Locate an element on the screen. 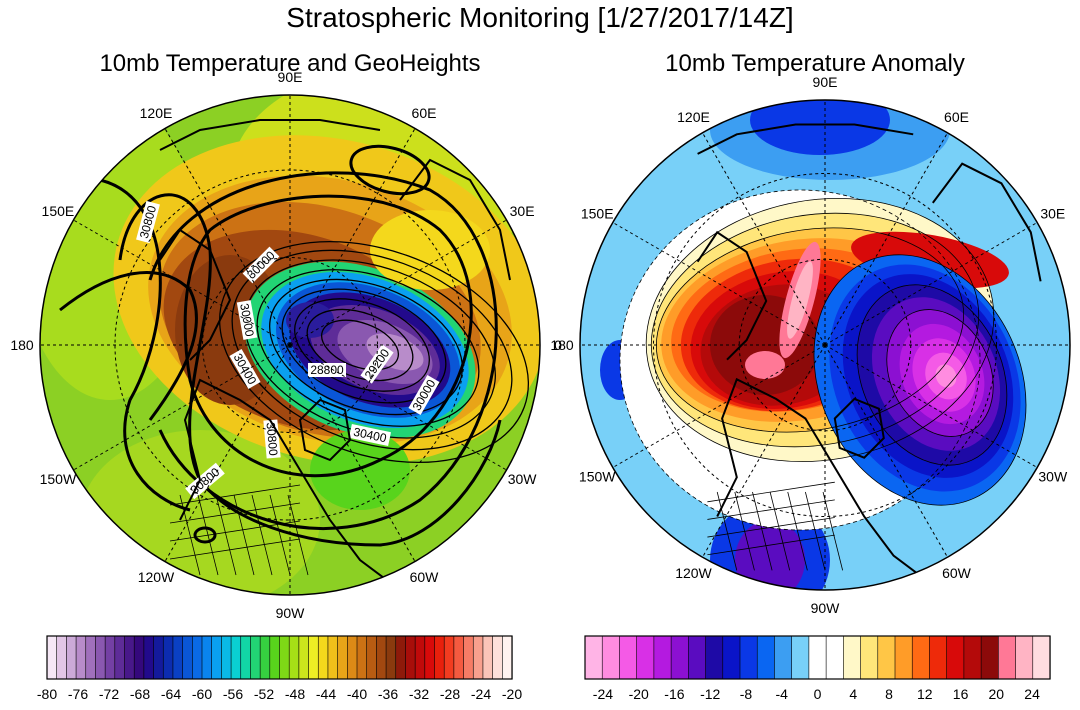 This screenshot has width=1080, height=710. contour-label: 30800 is located at coordinates (272, 439).